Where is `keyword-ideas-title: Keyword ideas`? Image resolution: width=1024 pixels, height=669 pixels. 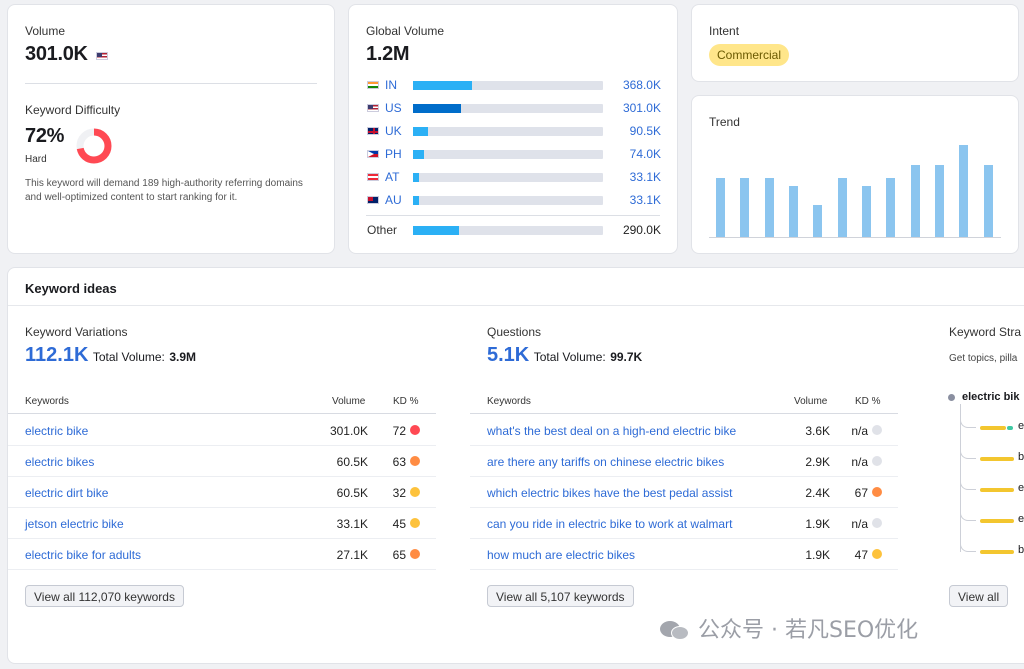 keyword-ideas-title: Keyword ideas is located at coordinates (71, 288).